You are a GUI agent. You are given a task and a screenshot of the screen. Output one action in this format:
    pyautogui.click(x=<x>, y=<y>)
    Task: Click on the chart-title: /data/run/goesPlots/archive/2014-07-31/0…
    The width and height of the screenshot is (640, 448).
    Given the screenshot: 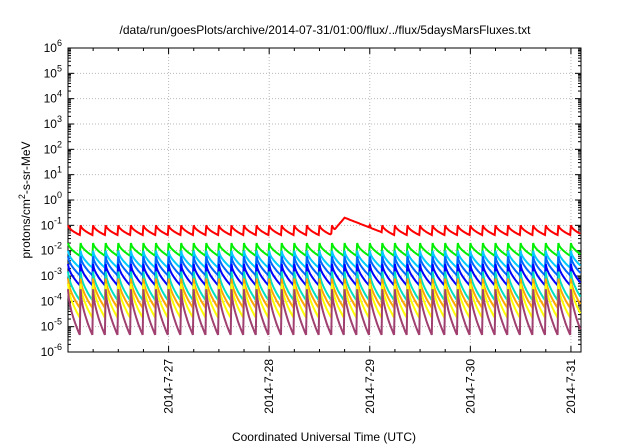 What is the action you would take?
    pyautogui.click(x=326, y=30)
    